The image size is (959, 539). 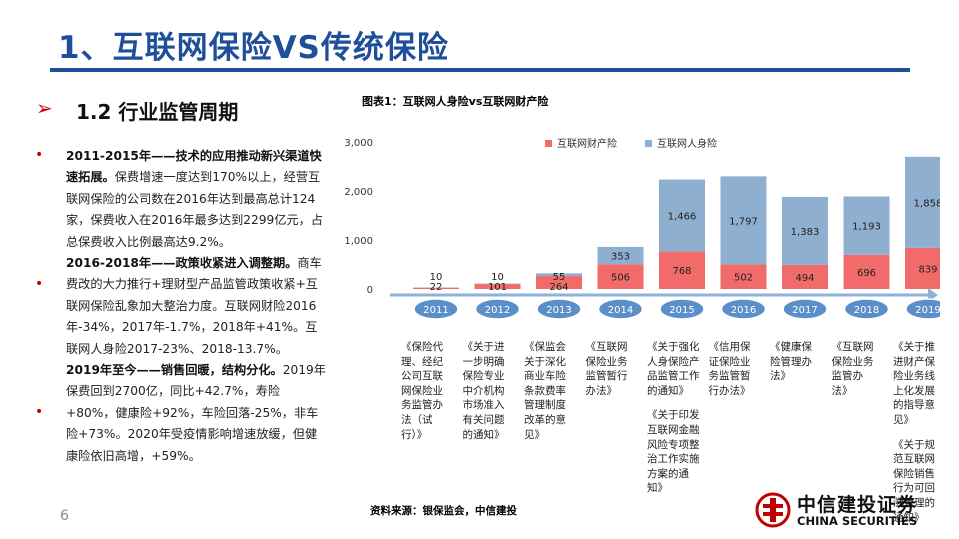 What do you see at coordinates (805, 232) in the screenshot?
I see `value-label: 1,383` at bounding box center [805, 232].